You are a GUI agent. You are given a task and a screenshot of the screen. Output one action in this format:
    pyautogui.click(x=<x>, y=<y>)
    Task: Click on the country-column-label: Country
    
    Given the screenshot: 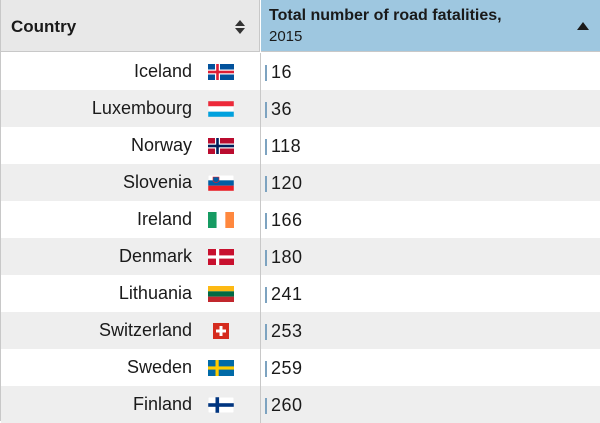 What is the action you would take?
    pyautogui.click(x=44, y=26)
    